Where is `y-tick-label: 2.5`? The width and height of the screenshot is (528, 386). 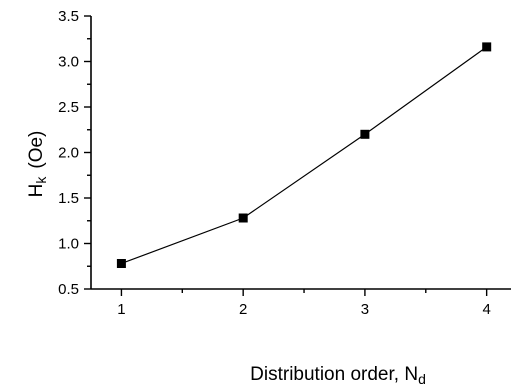 y-tick-label: 2.5 is located at coordinates (68, 107).